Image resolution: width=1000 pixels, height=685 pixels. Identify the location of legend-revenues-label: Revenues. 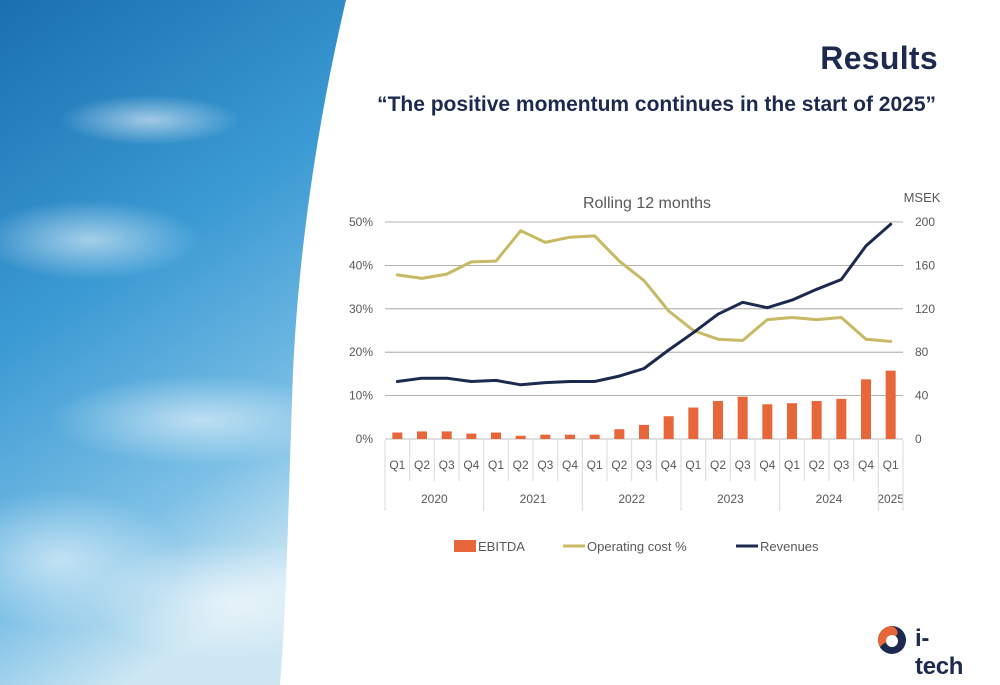
(789, 546).